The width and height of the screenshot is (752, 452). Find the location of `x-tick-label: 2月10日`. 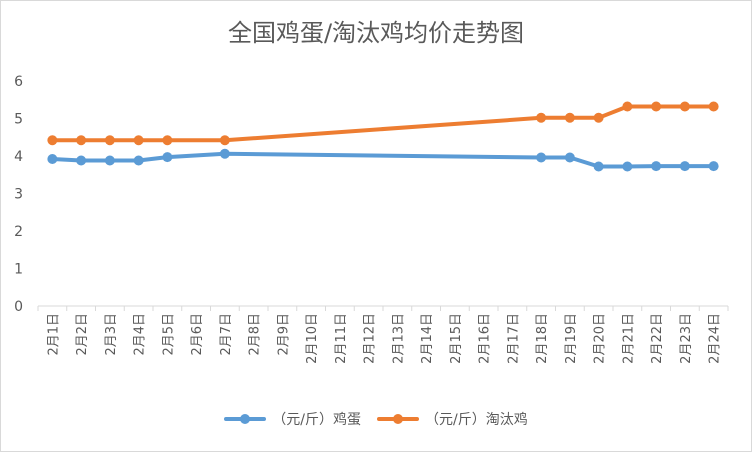

x-tick-label: 2月10日 is located at coordinates (312, 338).